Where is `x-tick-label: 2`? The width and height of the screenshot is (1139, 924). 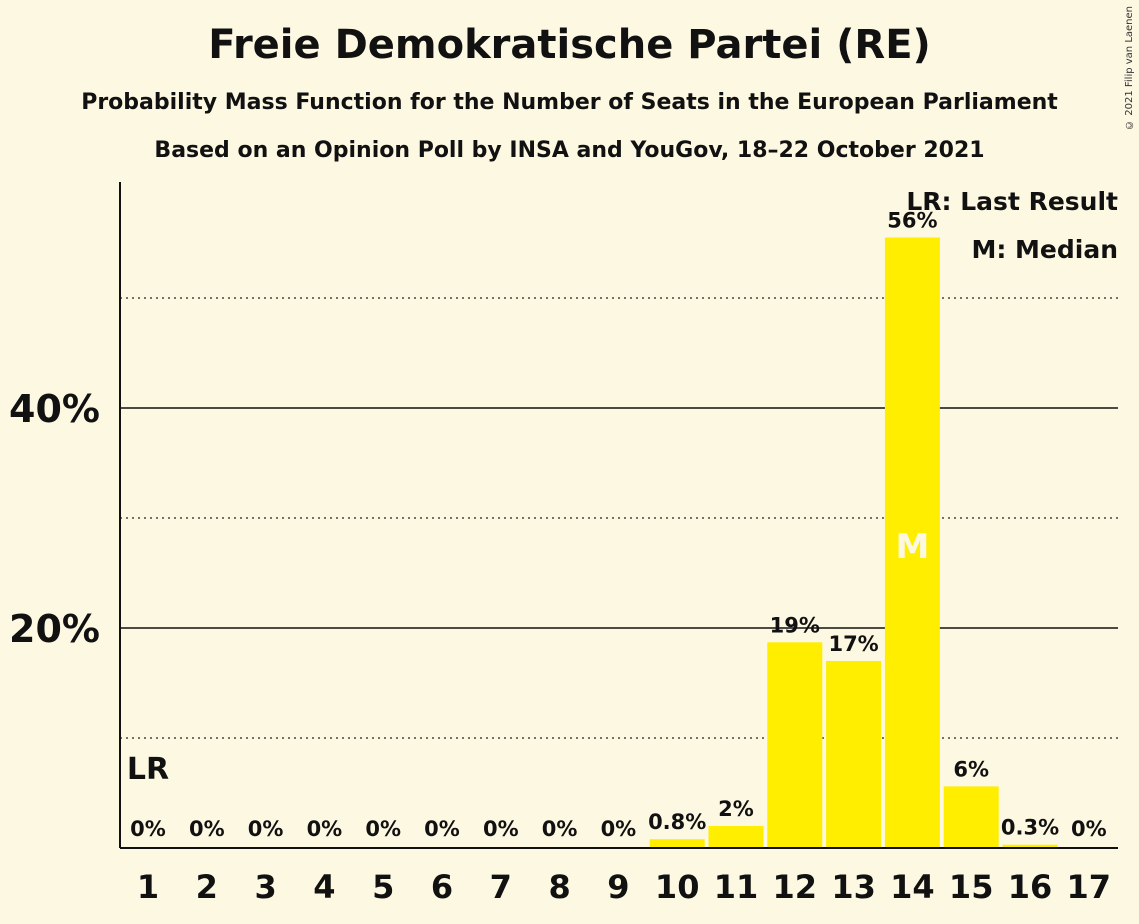
x-tick-label: 2 is located at coordinates (207, 887).